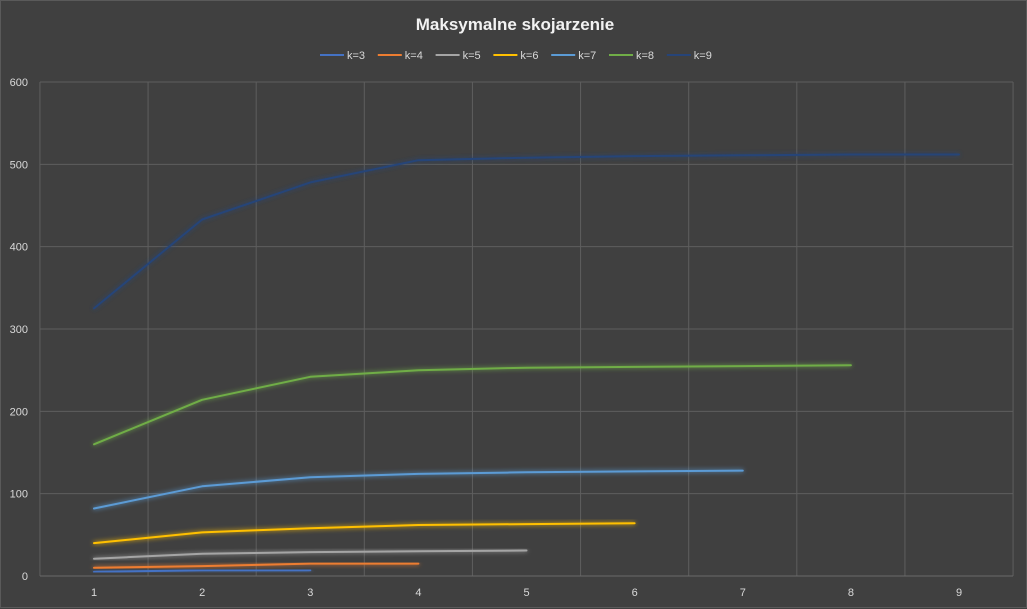  I want to click on y-tick-label: 300, so click(19, 330).